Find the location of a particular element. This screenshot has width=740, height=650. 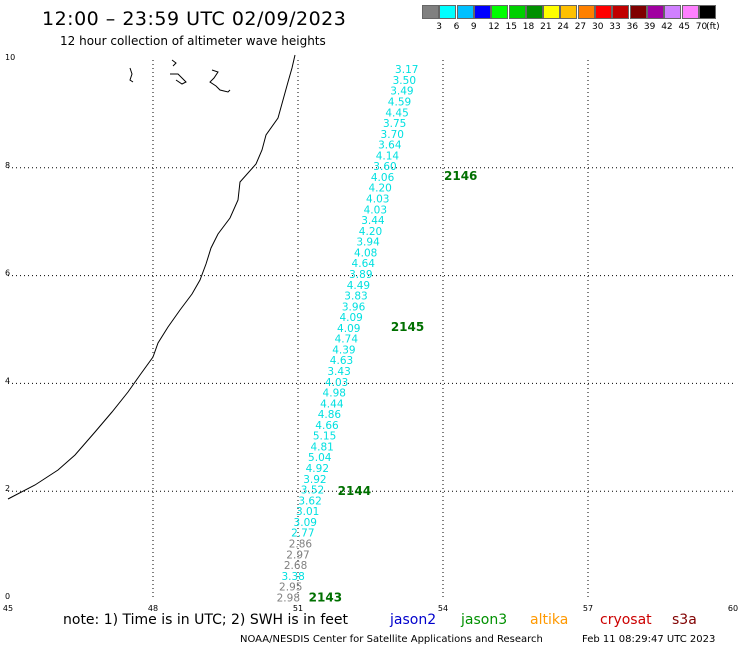

swh-value-label: 3.44 is located at coordinates (373, 221).